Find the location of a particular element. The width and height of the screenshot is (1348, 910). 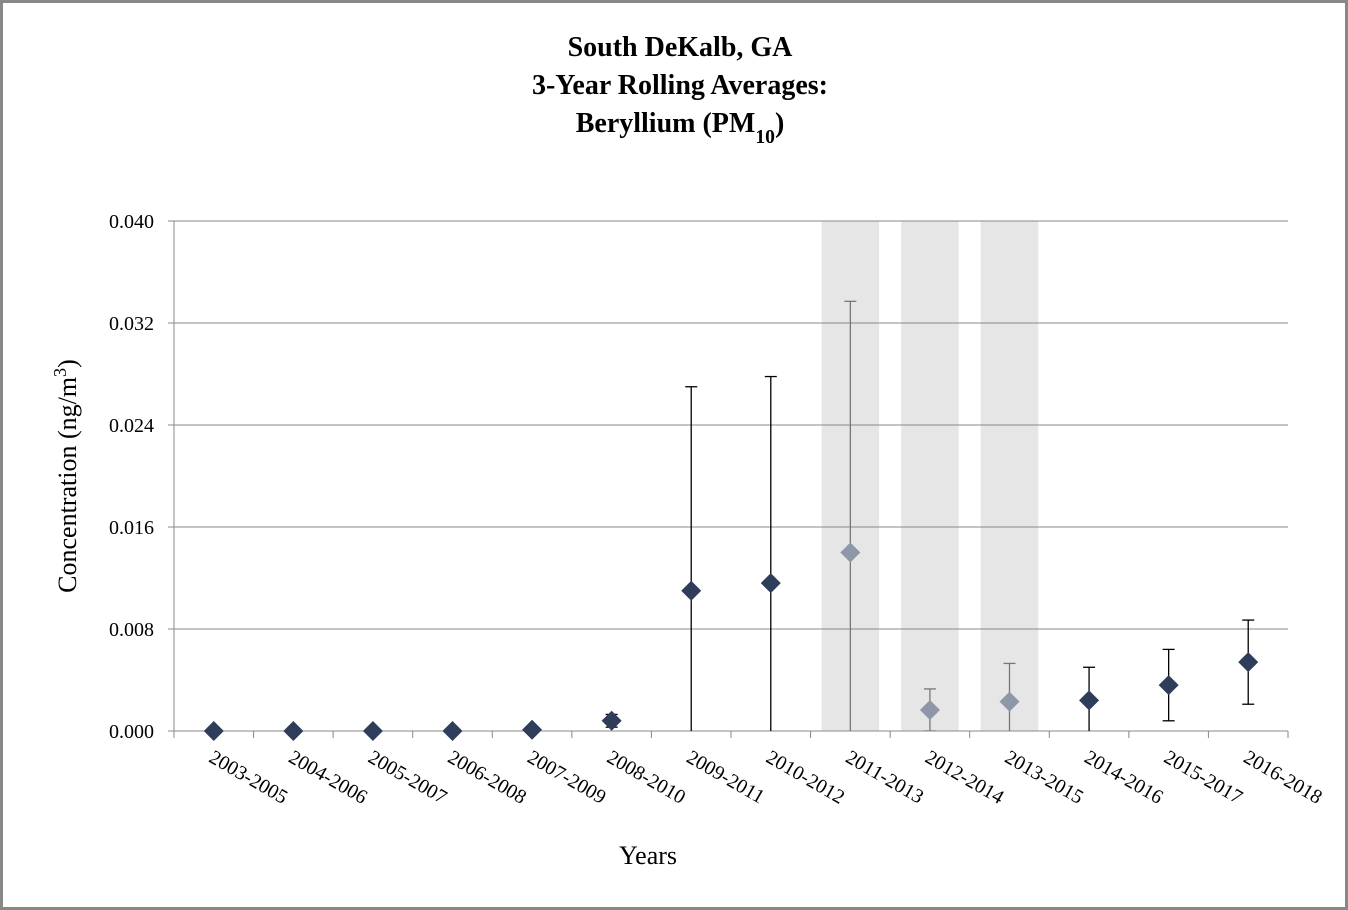

chart-title: South DeKalb, GA is located at coordinates (681, 47).